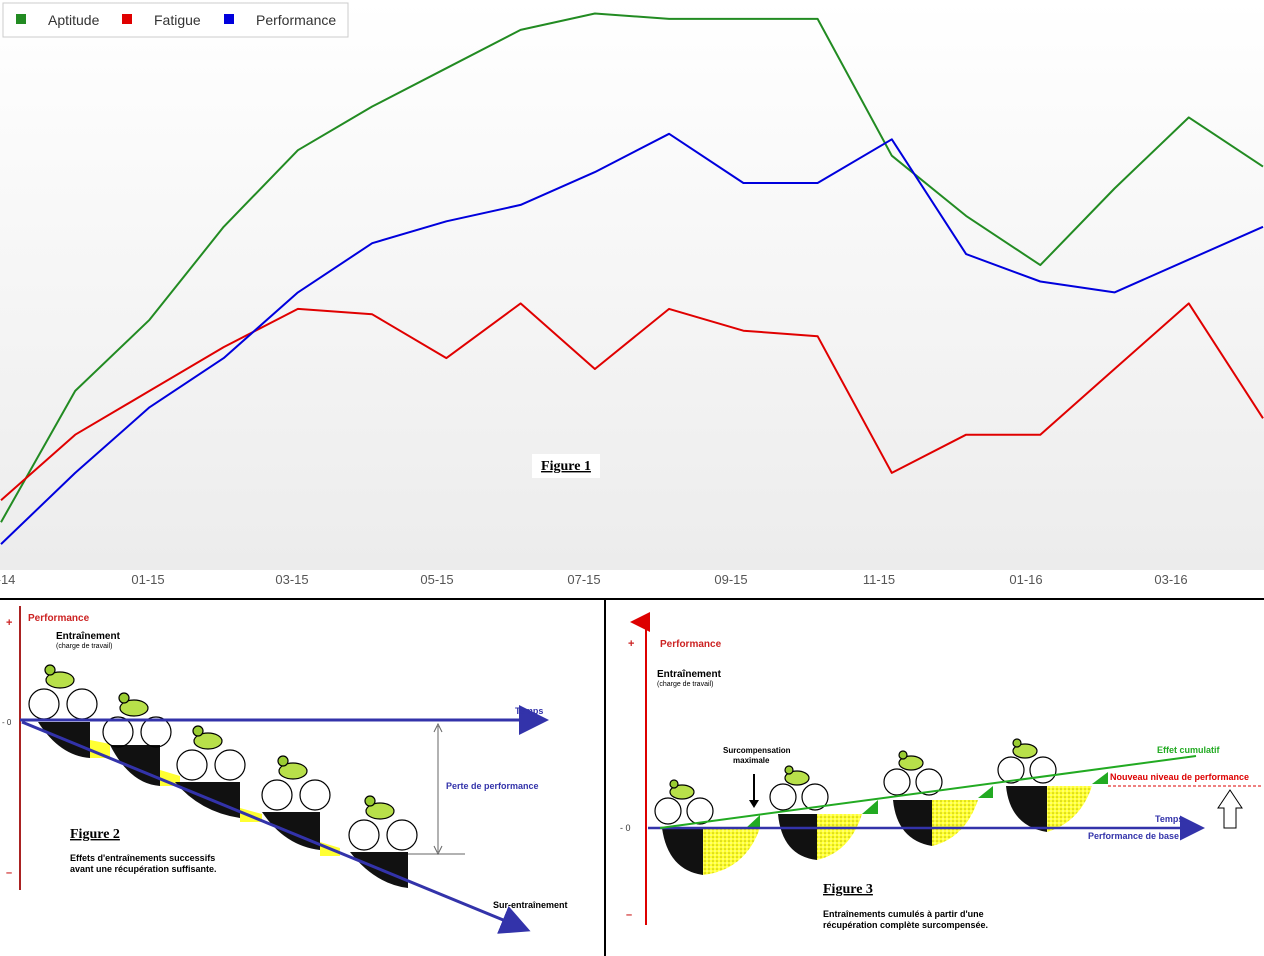  I want to click on legend-label-fatigue: Fatigue, so click(177, 20).